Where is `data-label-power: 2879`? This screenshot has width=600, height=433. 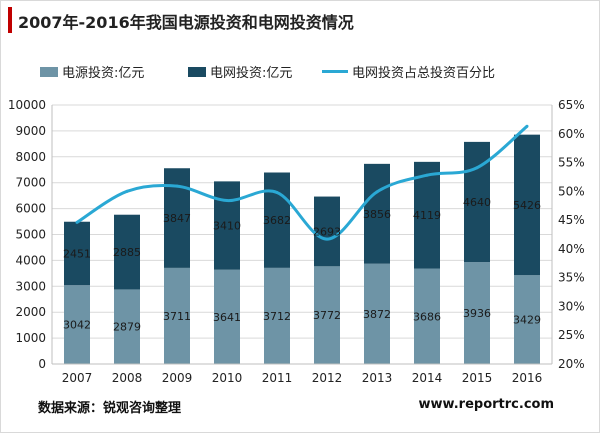
data-label-power: 2879 is located at coordinates (127, 327).